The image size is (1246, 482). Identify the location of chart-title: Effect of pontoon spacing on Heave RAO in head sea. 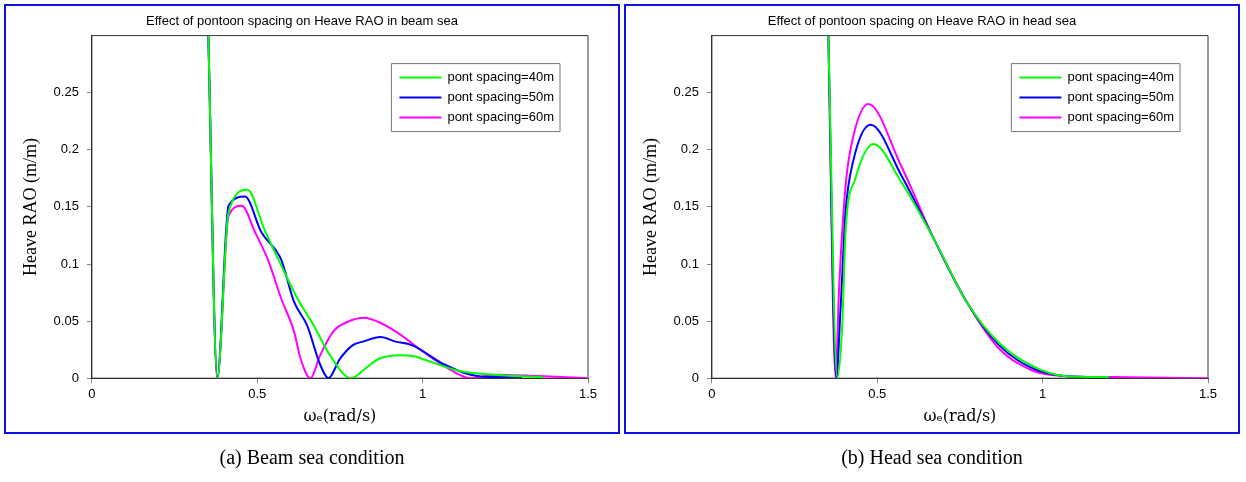
(922, 21).